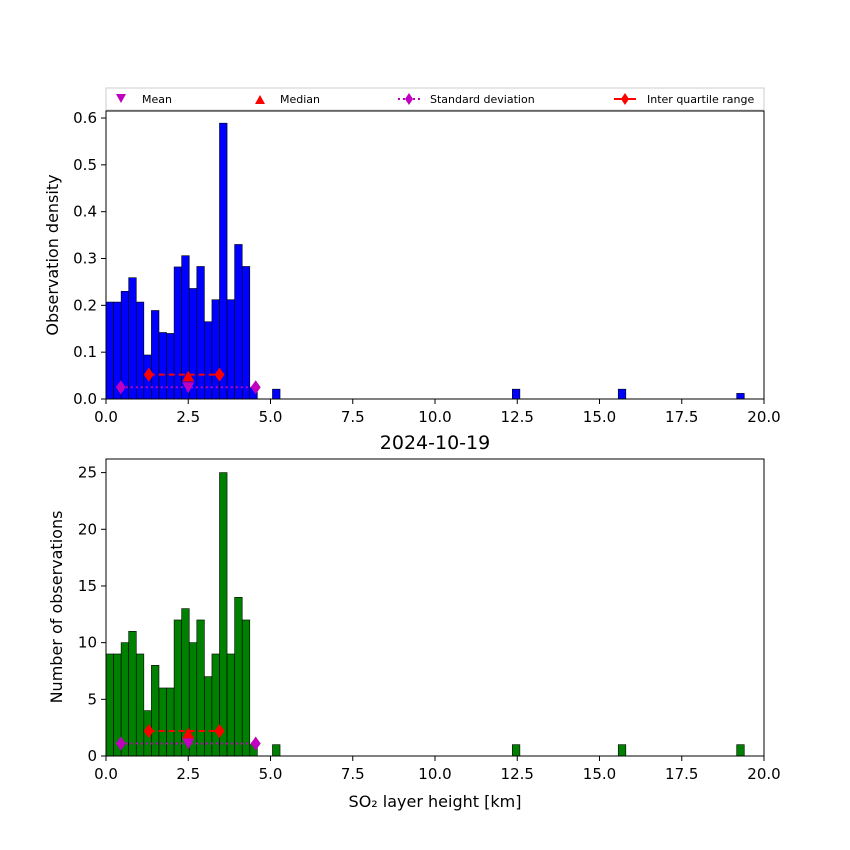 The height and width of the screenshot is (850, 850). Describe the element at coordinates (517, 417) in the screenshot. I see `density-x-tick-label: 12.5` at that location.